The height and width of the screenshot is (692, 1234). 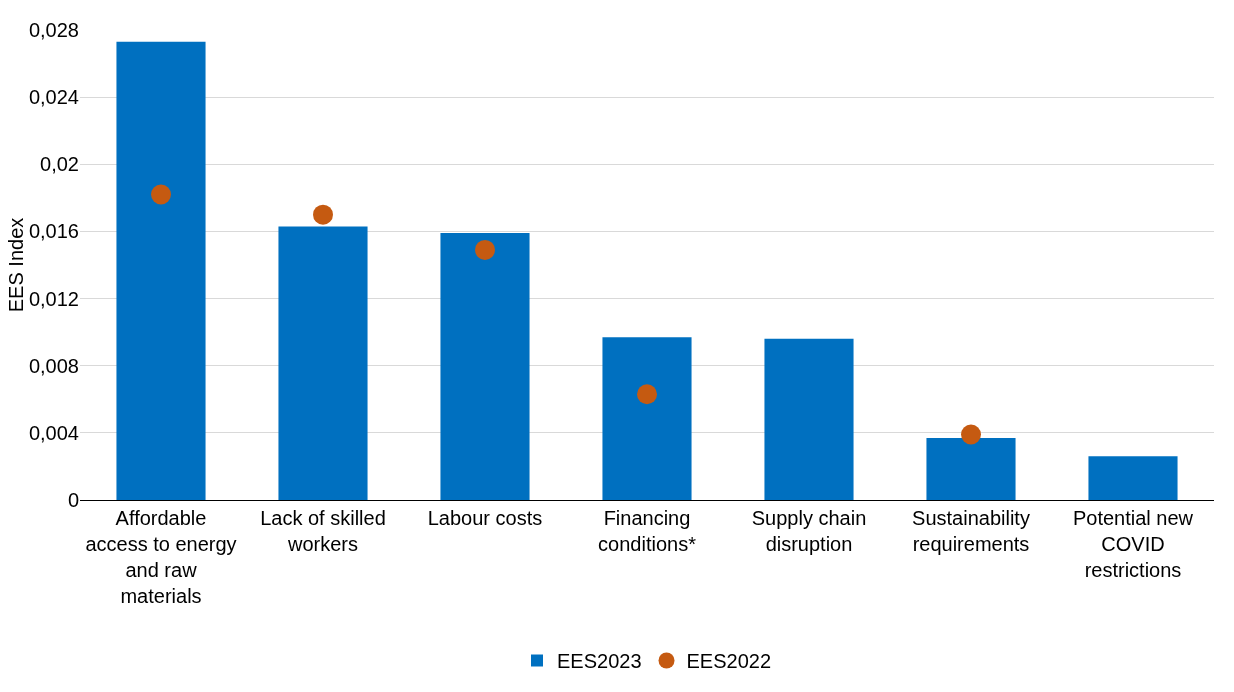 What do you see at coordinates (15, 265) in the screenshot?
I see `y-axis-title: EES Index` at bounding box center [15, 265].